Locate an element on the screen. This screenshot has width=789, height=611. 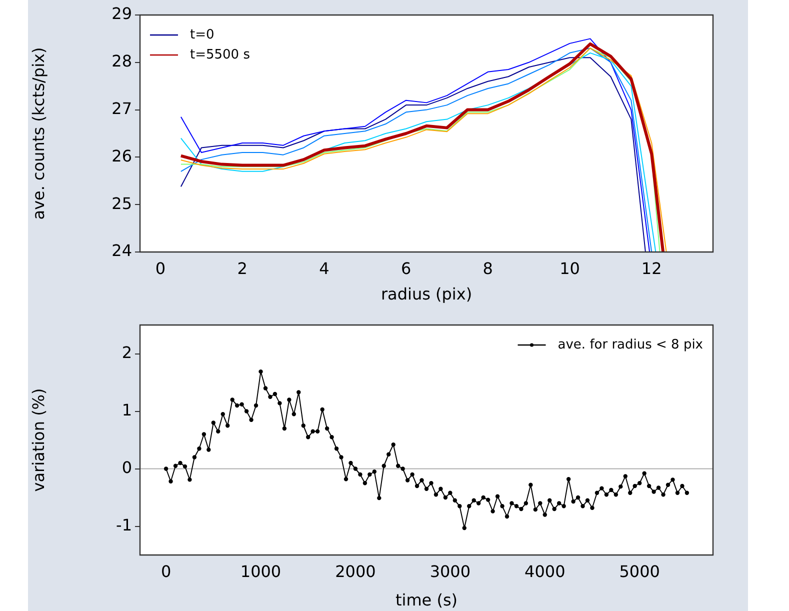
legend-label: t=0 is located at coordinates (202, 34).